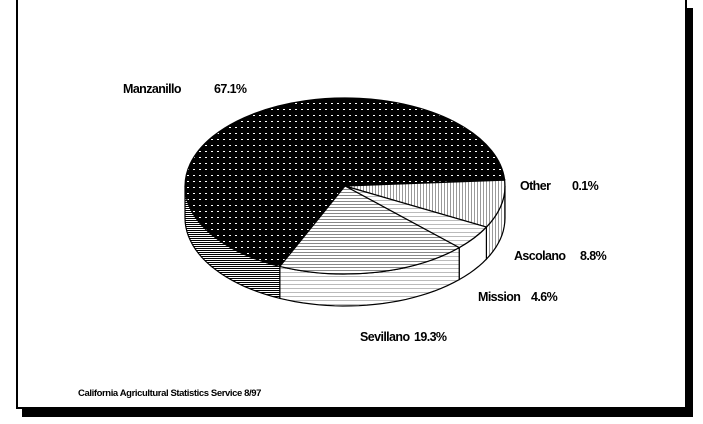  What do you see at coordinates (425, 203) in the screenshot?
I see `pie-slice-ascolano` at bounding box center [425, 203].